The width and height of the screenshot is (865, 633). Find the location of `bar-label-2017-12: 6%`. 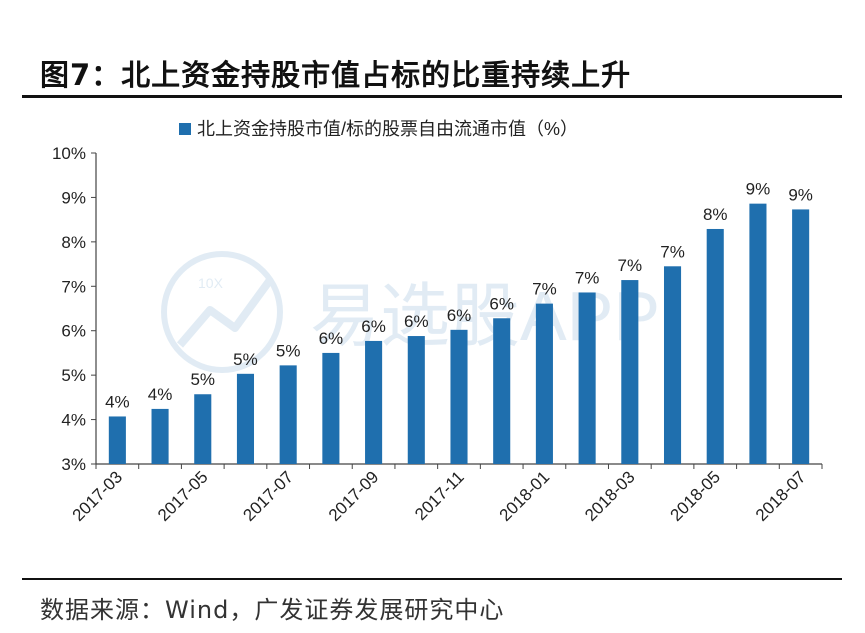

bar-label-2017-12: 6% is located at coordinates (501, 303).